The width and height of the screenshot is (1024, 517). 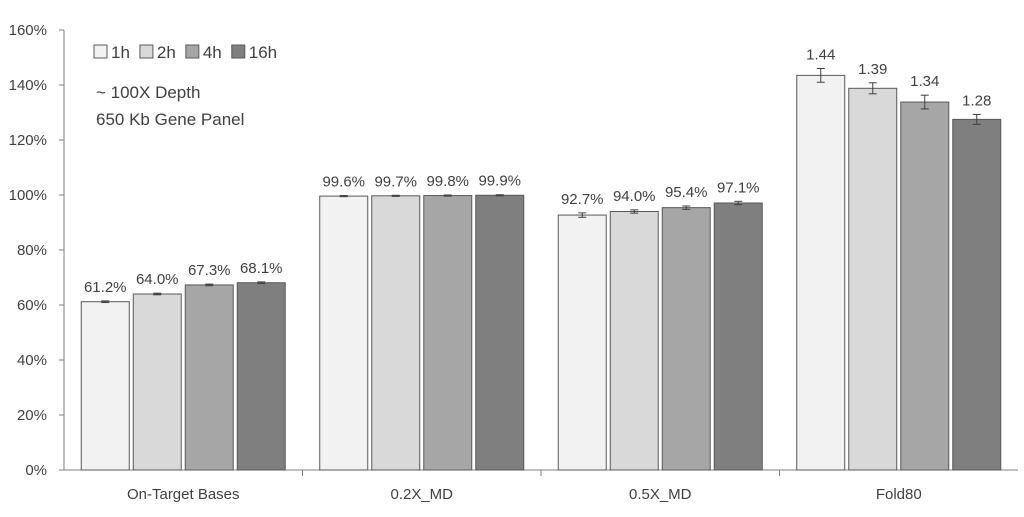 I want to click on data-label: 1.34, so click(x=924, y=81).